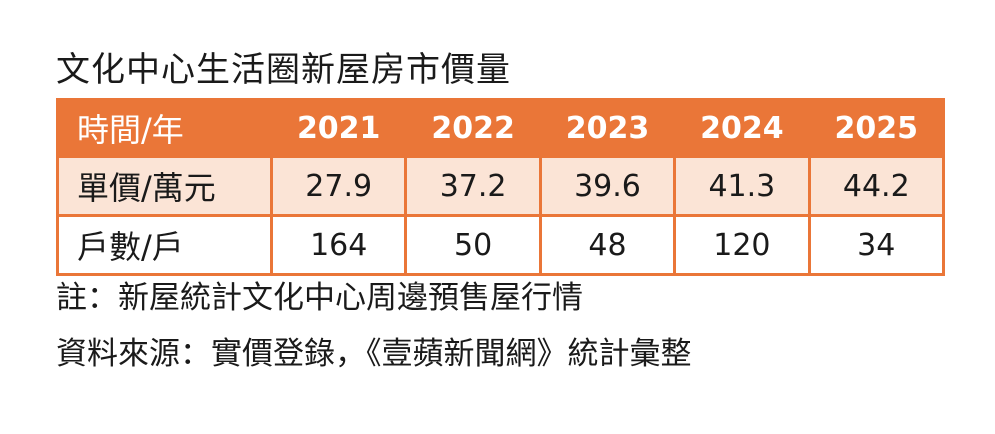 The image size is (995, 434). What do you see at coordinates (742, 186) in the screenshot?
I see `unit-price-cell-2024: 41.3` at bounding box center [742, 186].